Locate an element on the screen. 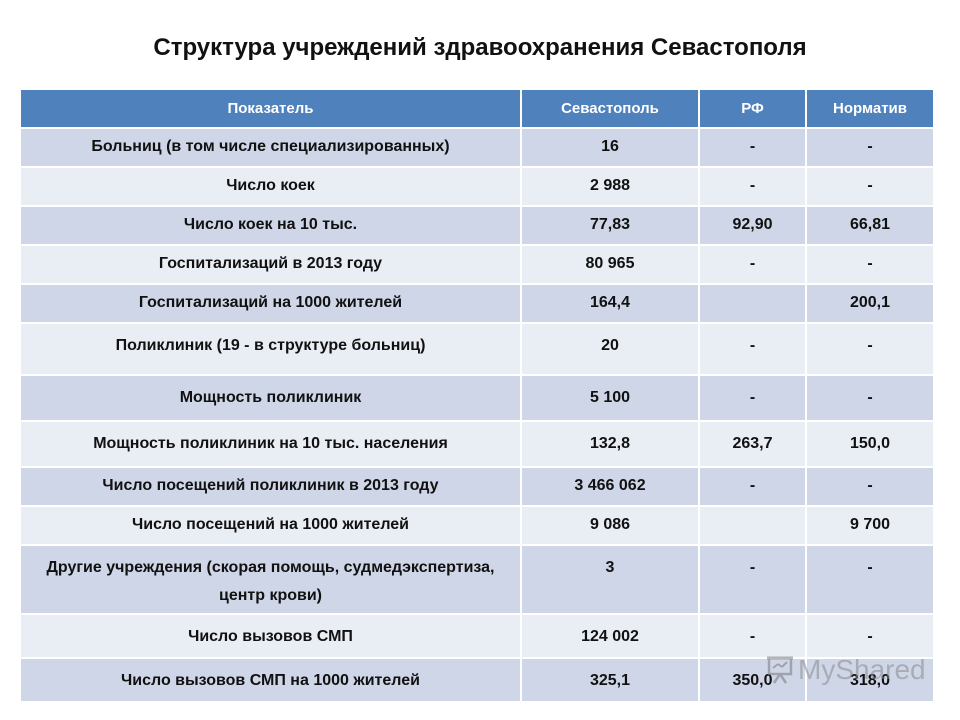  column-header: Норматив is located at coordinates (870, 108).